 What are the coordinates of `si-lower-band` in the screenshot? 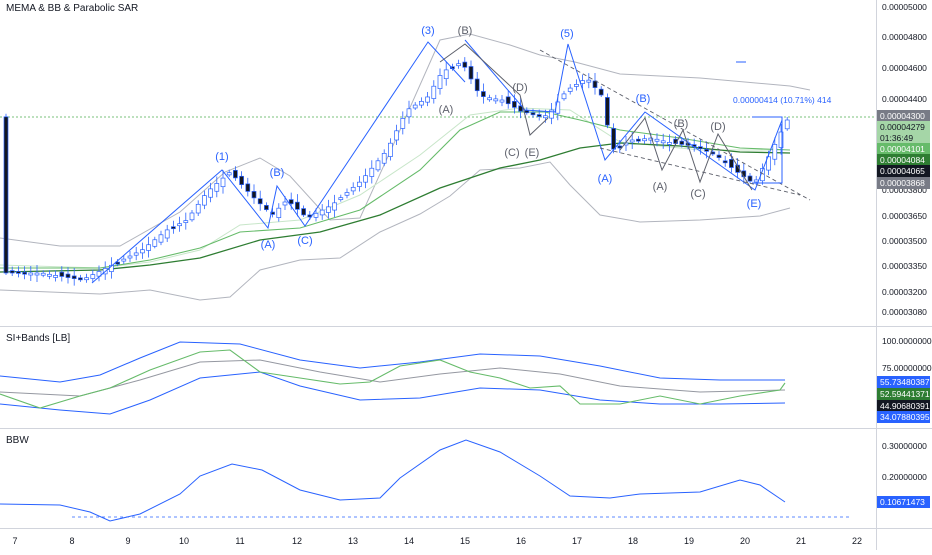 It's located at (393, 393).